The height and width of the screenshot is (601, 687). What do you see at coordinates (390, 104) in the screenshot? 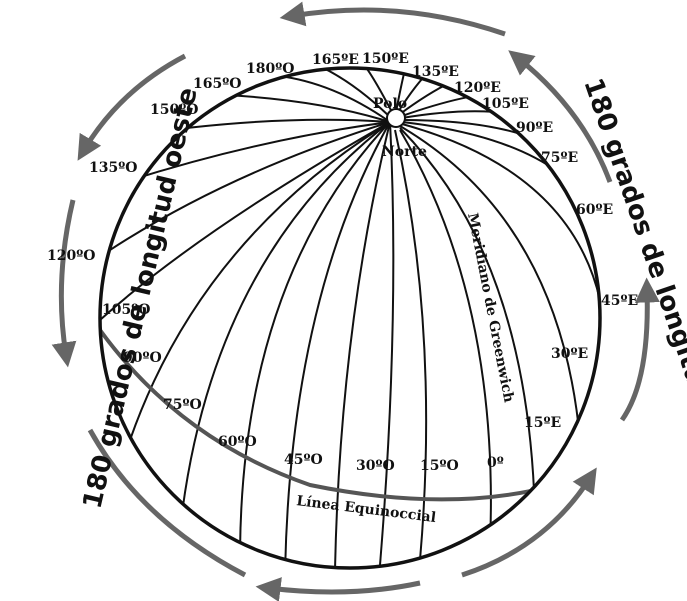
I see `pole-label-top: Polo` at bounding box center [390, 104].